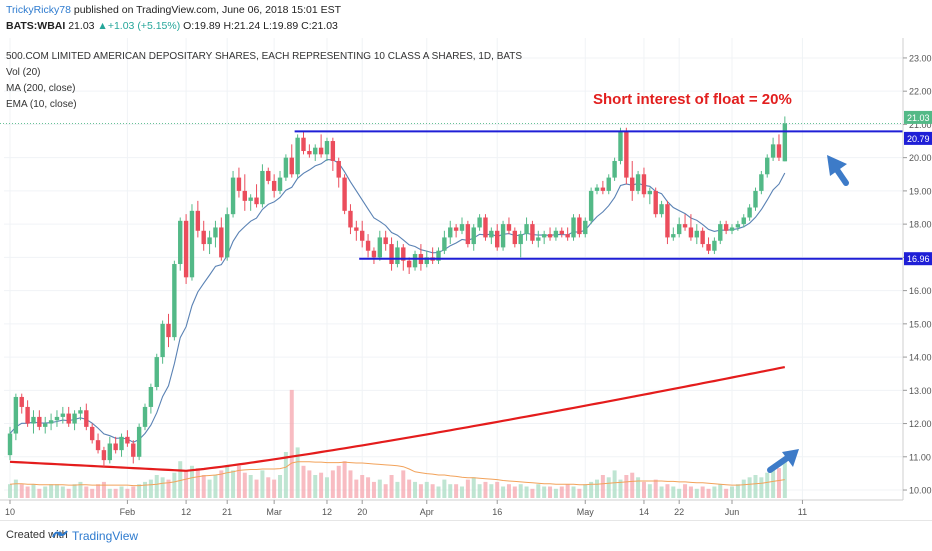 Image resolution: width=932 pixels, height=551 pixels. Describe the element at coordinates (920, 158) in the screenshot. I see `y-tick-label: 20.00` at that location.